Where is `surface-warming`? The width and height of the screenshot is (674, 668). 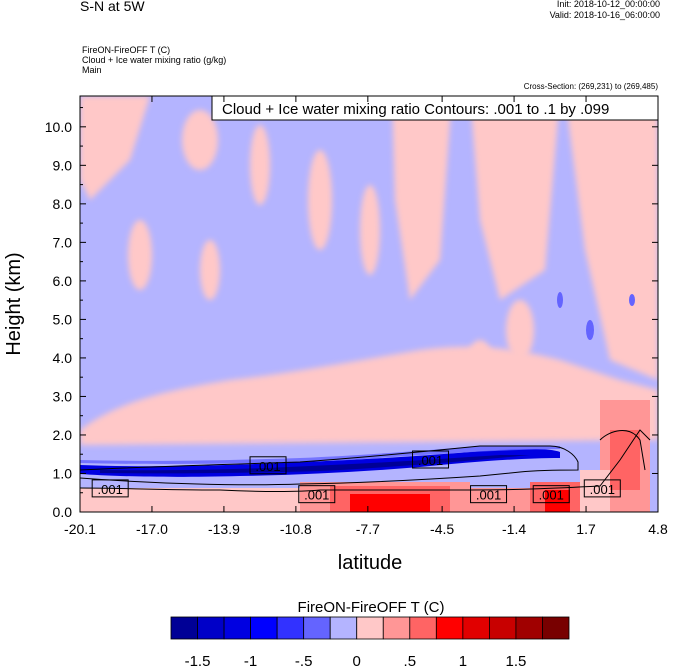
surface-warming is located at coordinates (365, 456).